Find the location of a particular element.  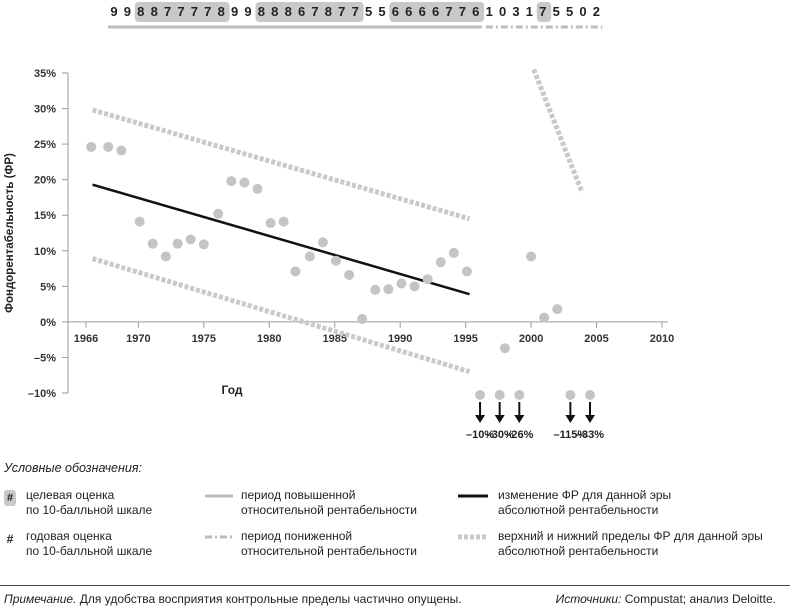

sources-text: Compustat; анализ Deloitte. is located at coordinates (698, 599).